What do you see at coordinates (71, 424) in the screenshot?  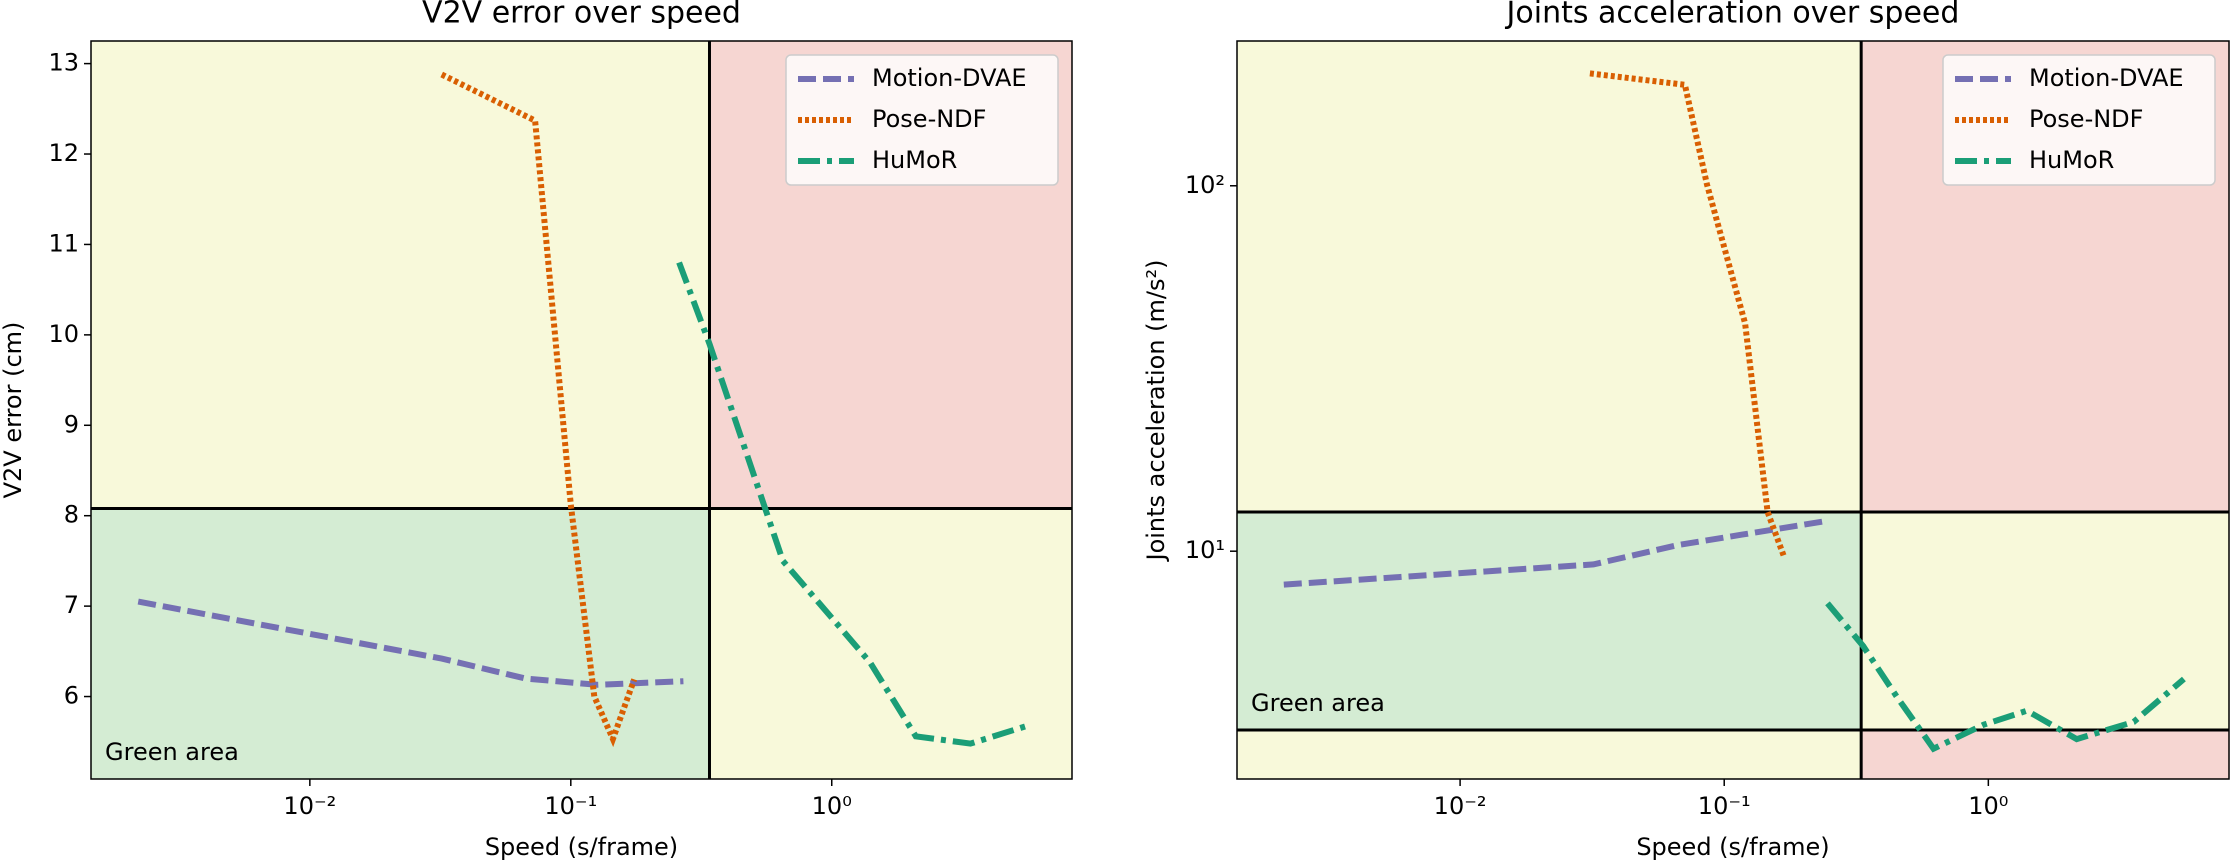 I see `y-tick-label: 9` at bounding box center [71, 424].